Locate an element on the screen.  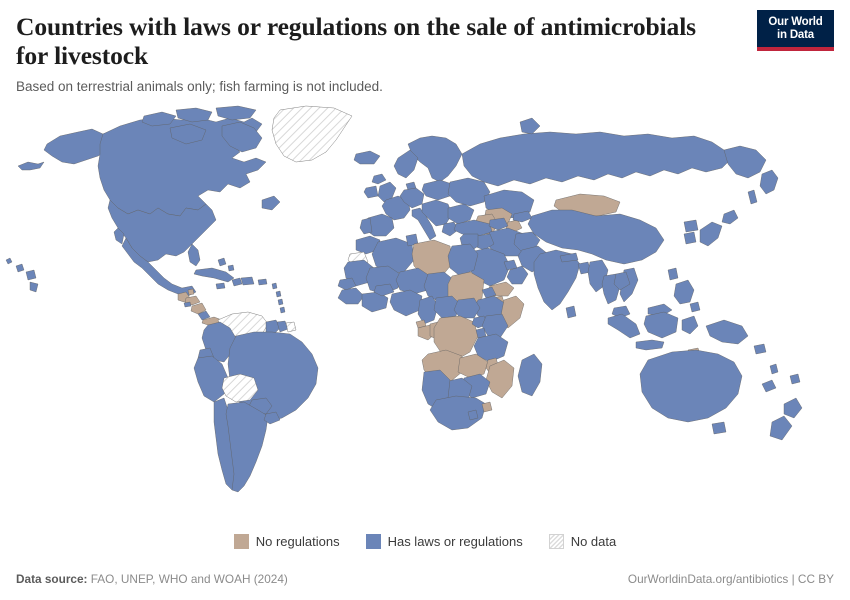
country-new-caledonia is located at coordinates (769, 386).